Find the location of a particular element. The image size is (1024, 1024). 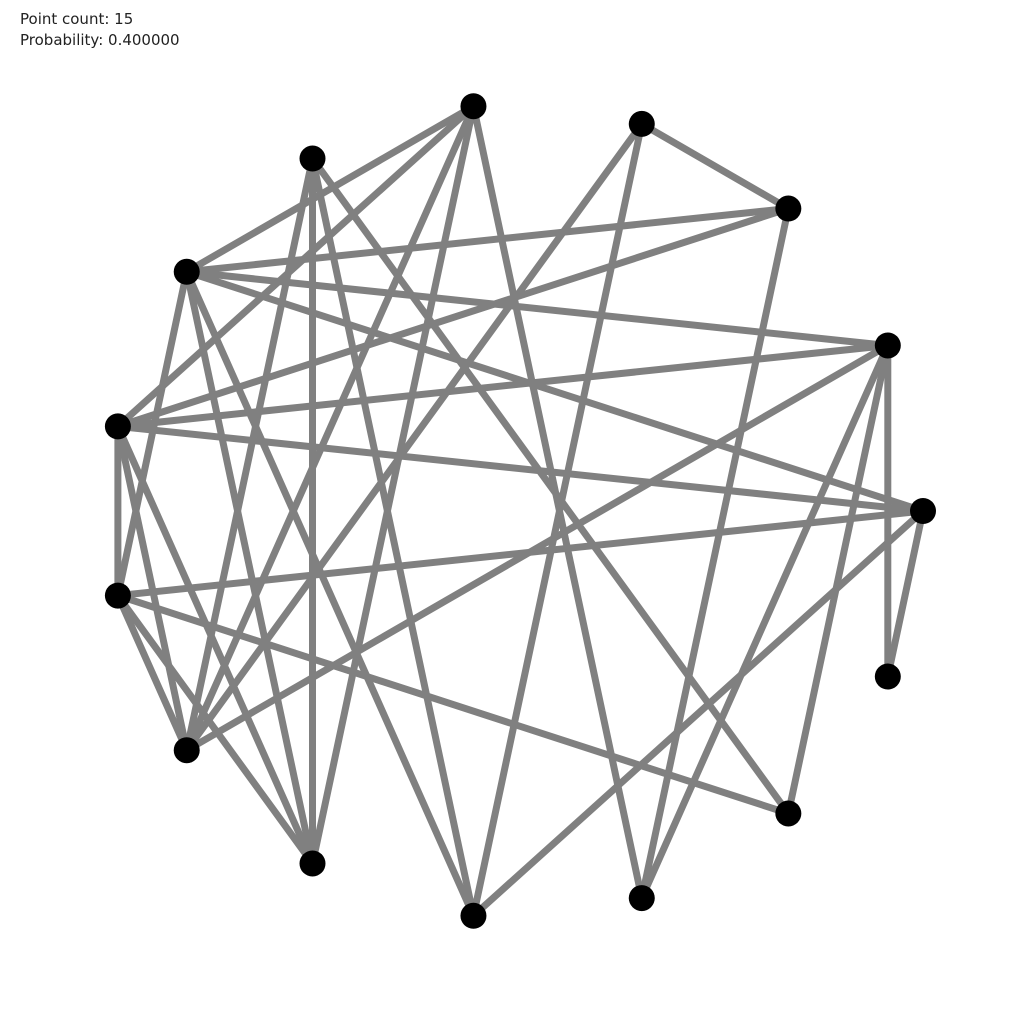

probability-label: Probability: 0.400000 is located at coordinates (100, 40).